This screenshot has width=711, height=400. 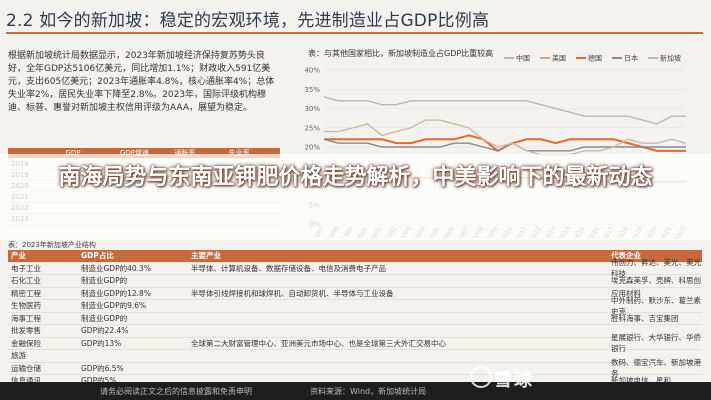 What do you see at coordinates (185, 153) in the screenshot?
I see `mini-header-cell: 通胀率` at bounding box center [185, 153].